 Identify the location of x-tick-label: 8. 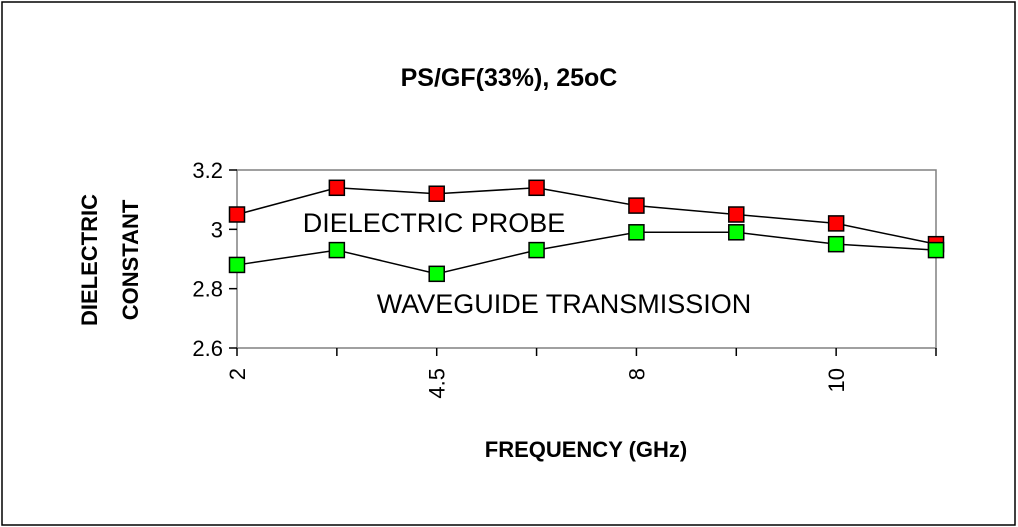
(636, 374).